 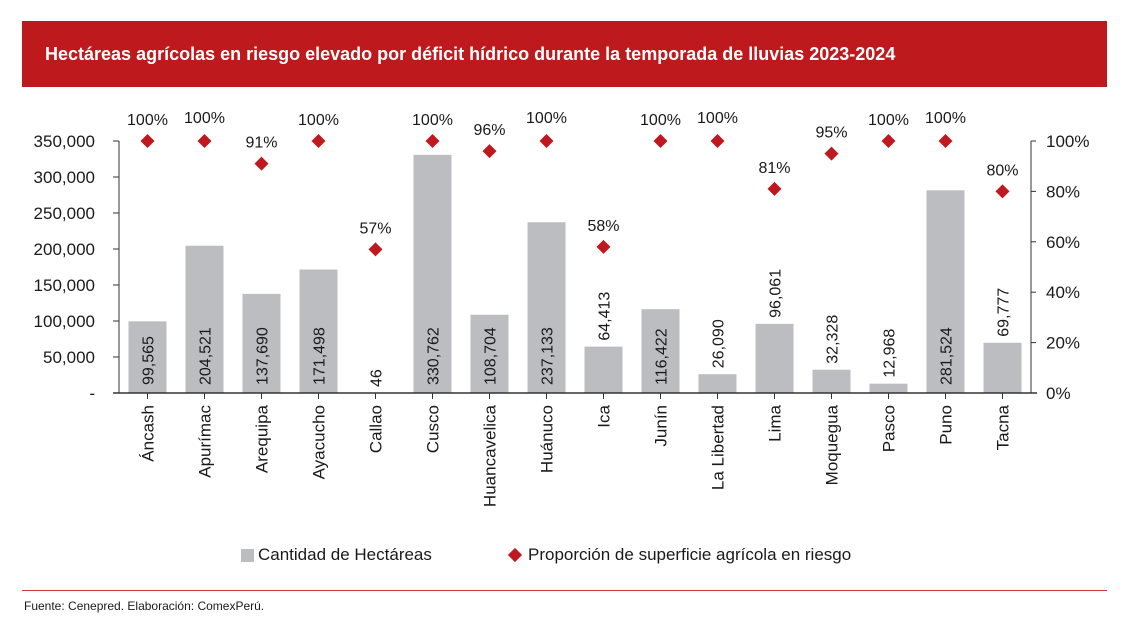 What do you see at coordinates (1063, 343) in the screenshot?
I see `right-tick-label: 20%` at bounding box center [1063, 343].